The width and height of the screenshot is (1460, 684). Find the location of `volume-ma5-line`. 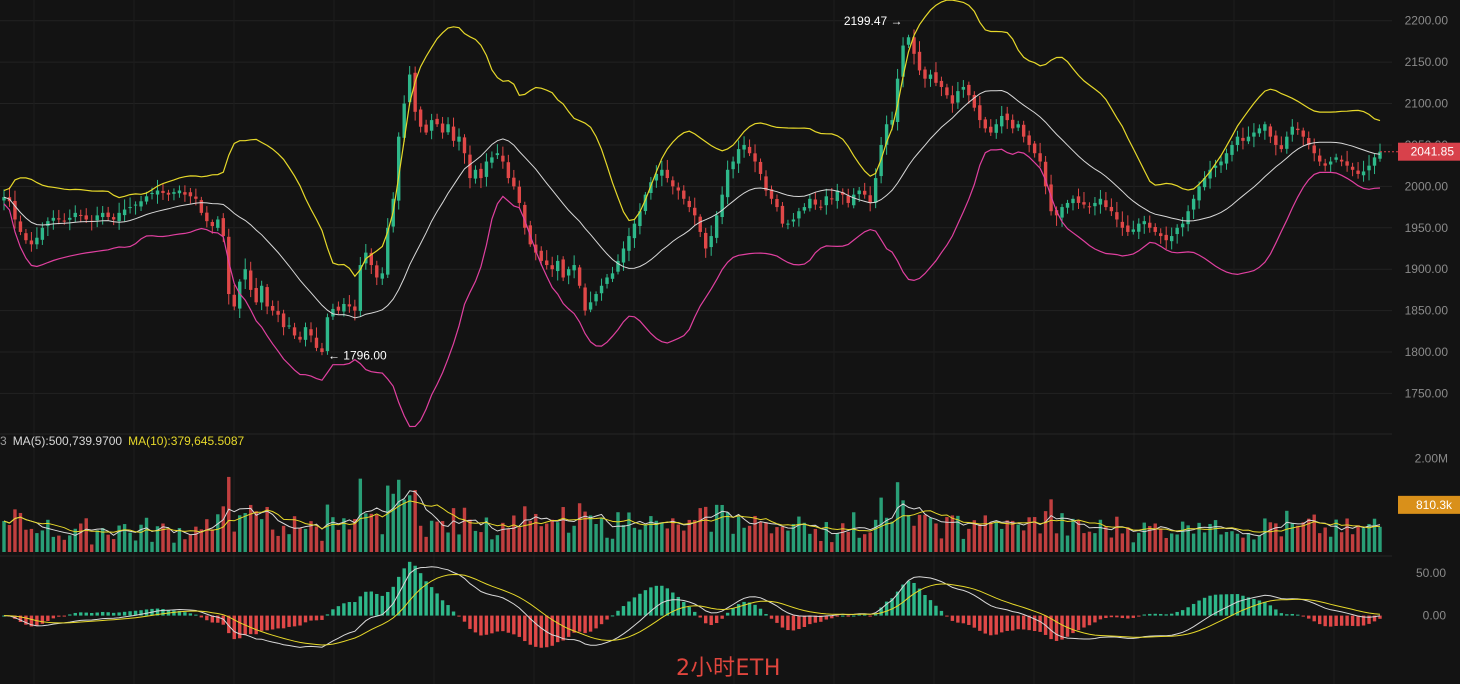

volume-ma5-line is located at coordinates (692, 513).